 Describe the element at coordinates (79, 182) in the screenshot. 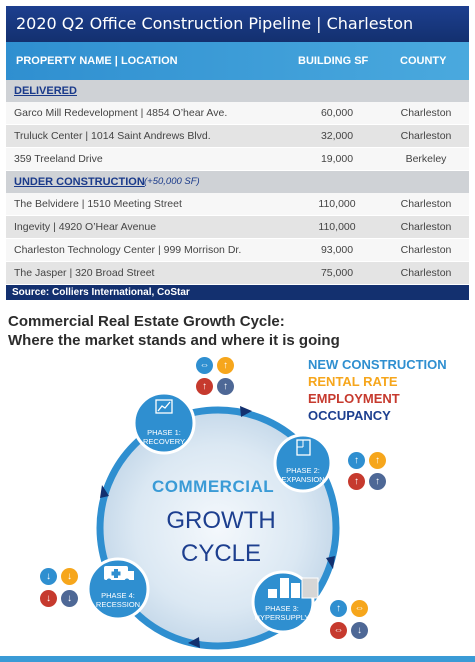

I see `section-label-under-construction: UNDER CONSTRUCTION` at that location.